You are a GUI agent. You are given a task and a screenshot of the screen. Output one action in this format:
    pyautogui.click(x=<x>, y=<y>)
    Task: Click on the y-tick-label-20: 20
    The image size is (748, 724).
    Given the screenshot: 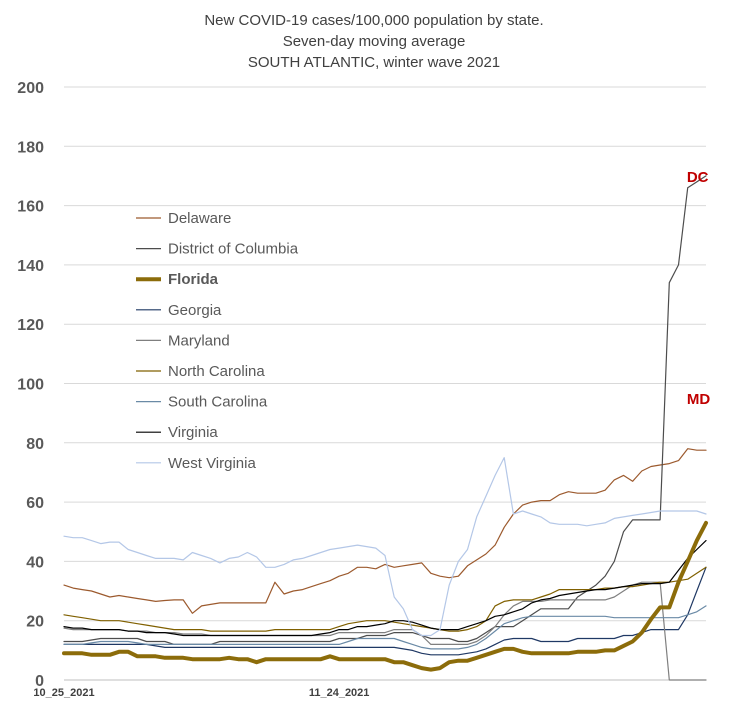 What is the action you would take?
    pyautogui.click(x=35, y=622)
    